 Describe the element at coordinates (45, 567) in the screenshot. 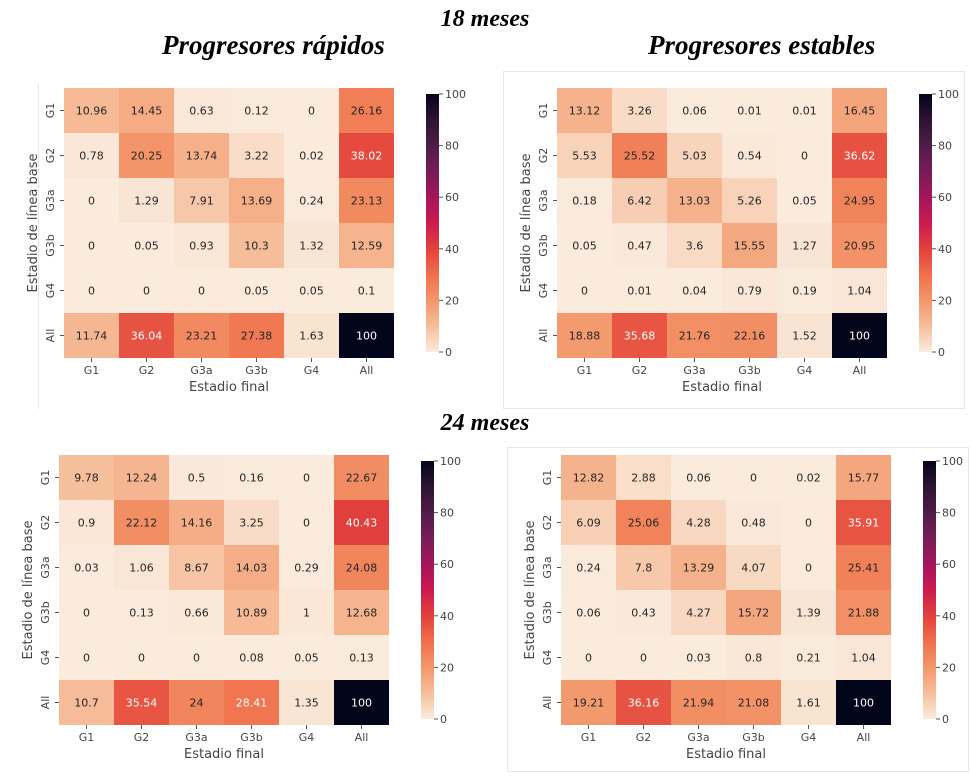

I see `y-tick-label: G3a` at that location.